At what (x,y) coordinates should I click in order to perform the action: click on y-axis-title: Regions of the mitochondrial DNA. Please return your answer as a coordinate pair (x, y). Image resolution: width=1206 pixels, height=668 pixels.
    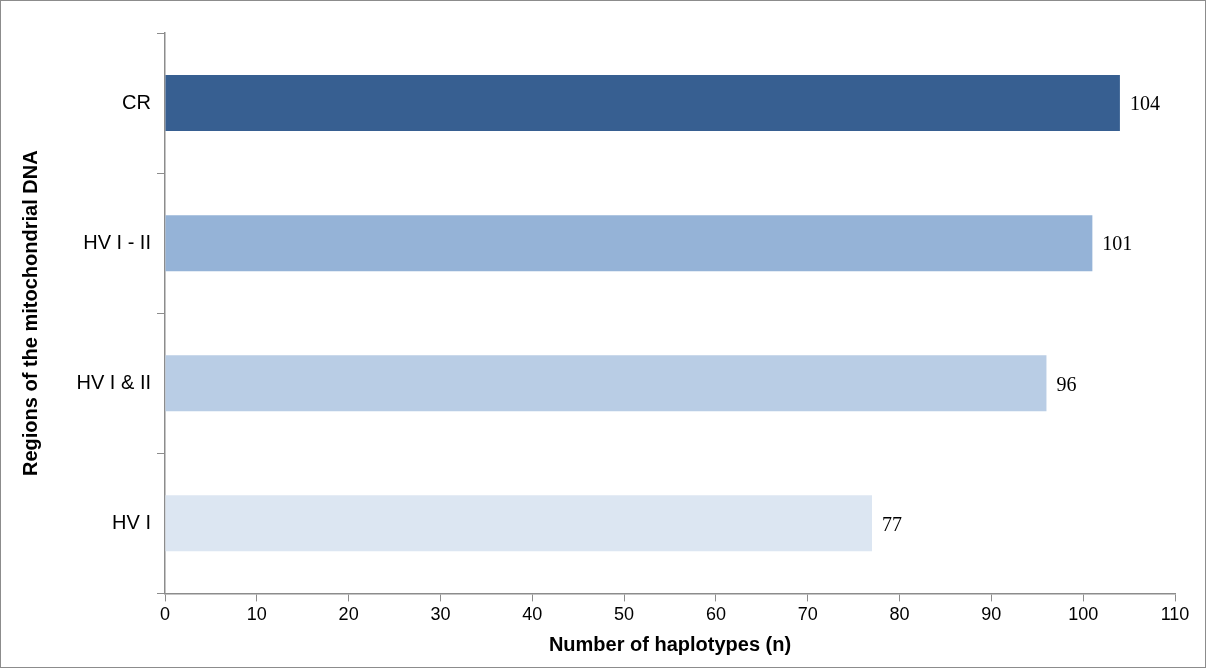
    Looking at the image, I should click on (29, 313).